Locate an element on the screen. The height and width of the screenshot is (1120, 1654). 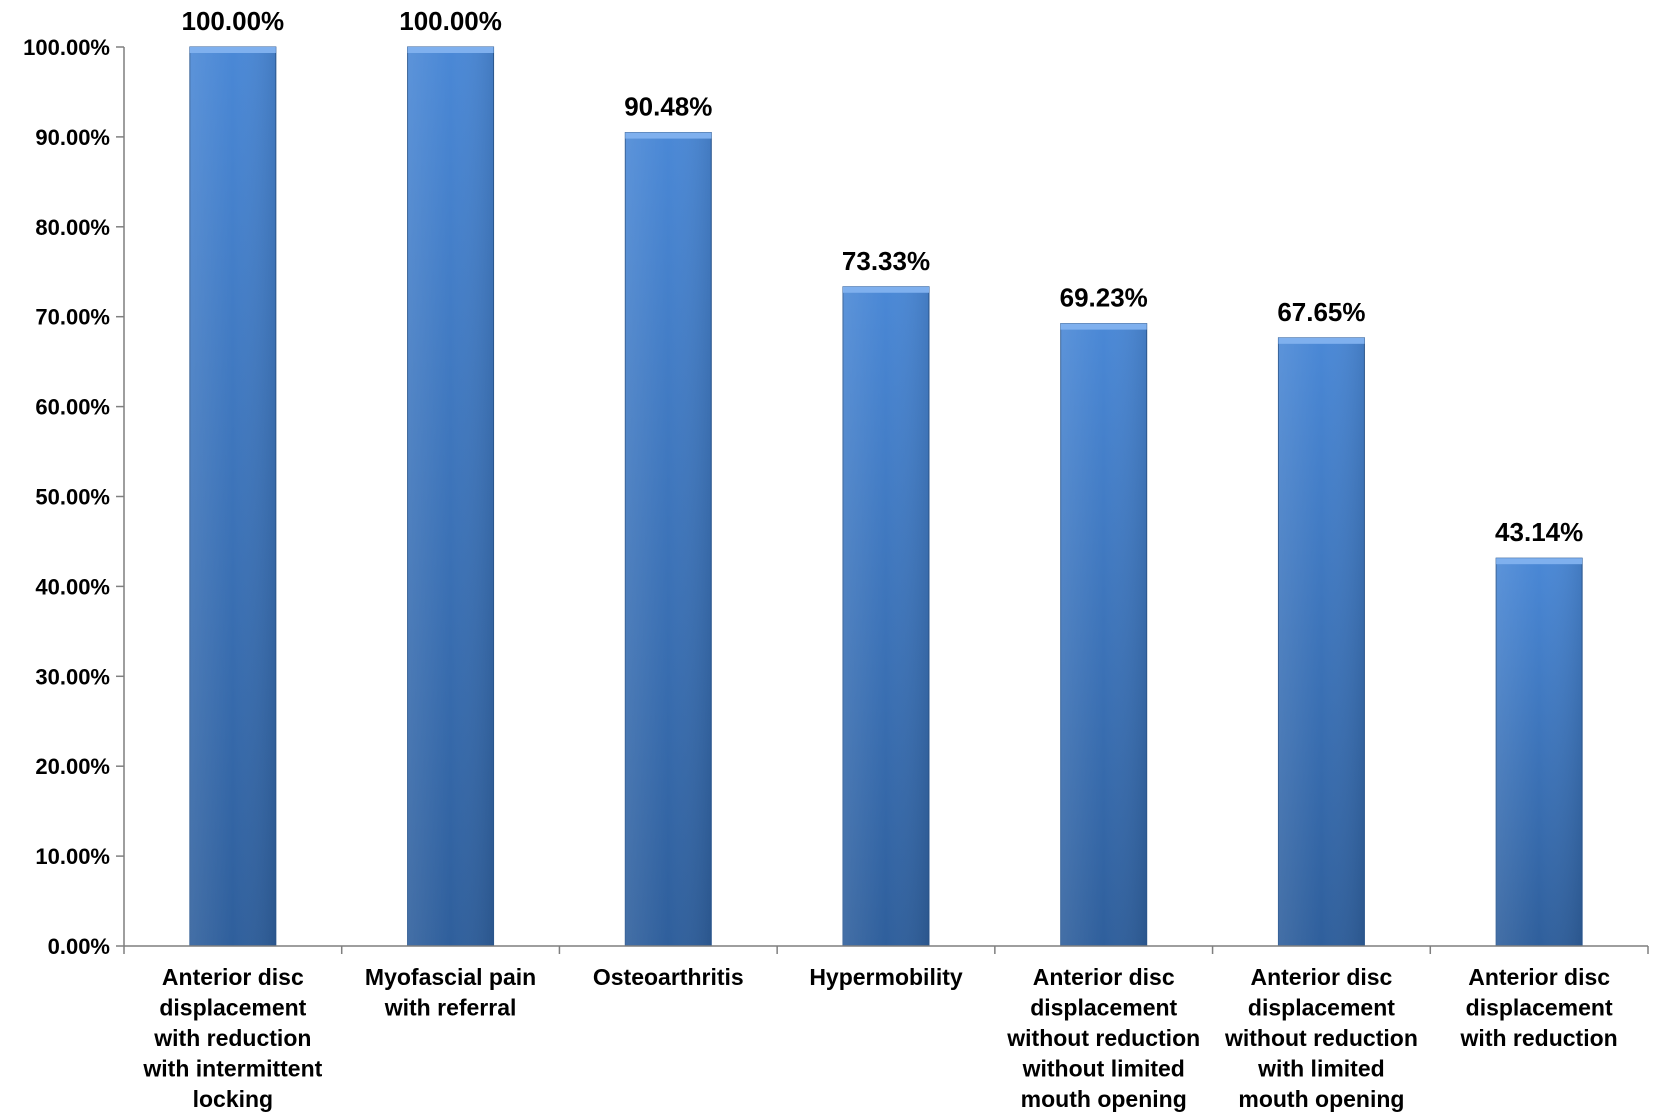
category-label-line: Osteoarthritis is located at coordinates (668, 977).